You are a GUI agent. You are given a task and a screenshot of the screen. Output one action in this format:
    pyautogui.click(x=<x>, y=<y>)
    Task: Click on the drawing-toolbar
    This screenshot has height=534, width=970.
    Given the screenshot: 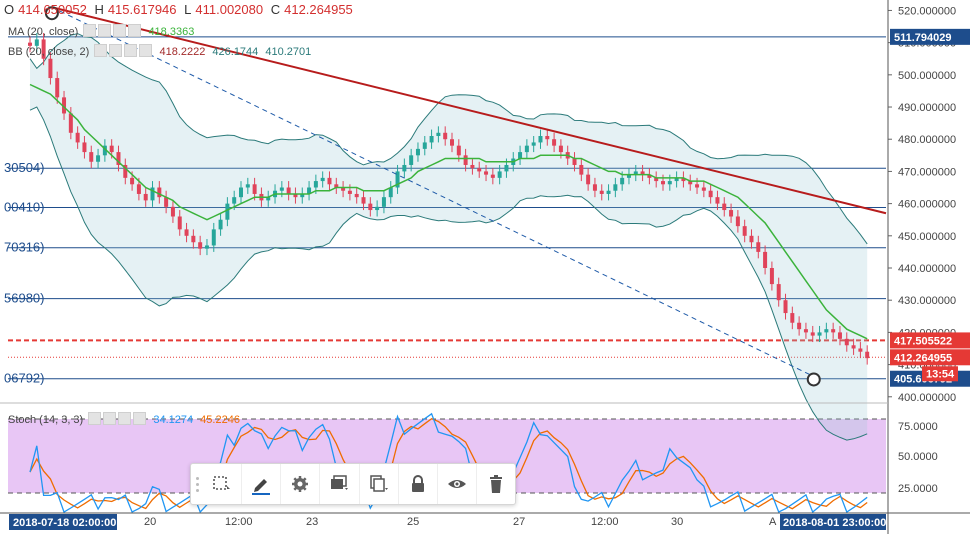 What is the action you would take?
    pyautogui.click(x=353, y=484)
    